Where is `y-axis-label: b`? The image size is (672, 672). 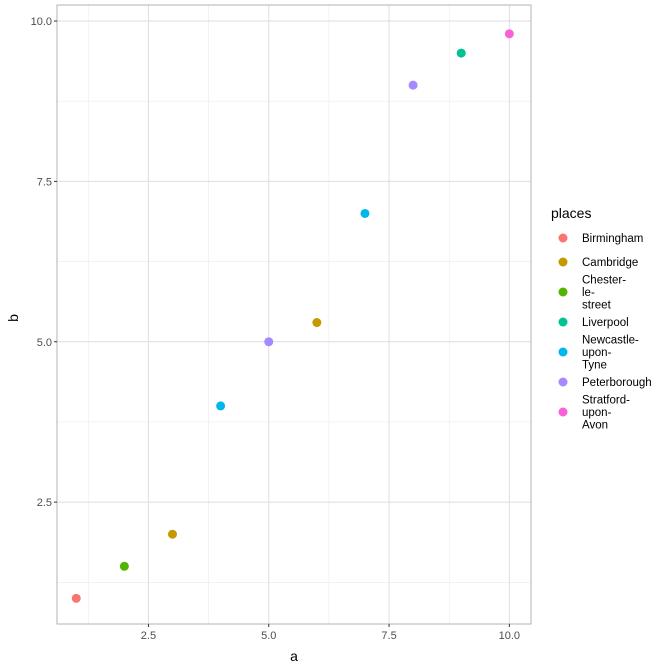
y-axis-label: b is located at coordinates (13, 318).